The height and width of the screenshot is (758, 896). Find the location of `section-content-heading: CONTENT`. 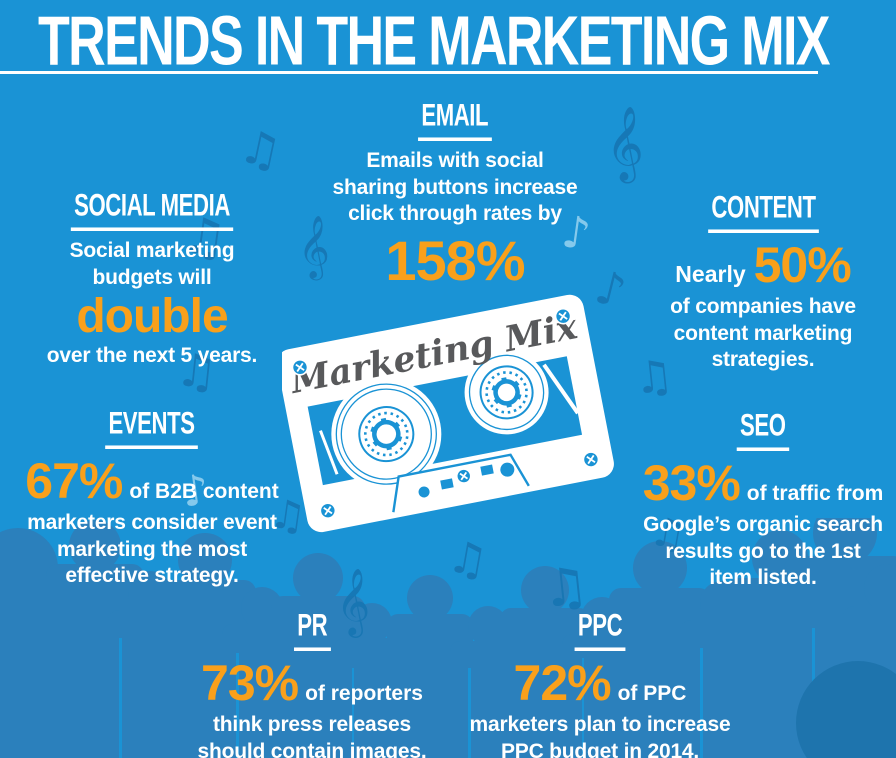

section-content-heading: CONTENT is located at coordinates (763, 211).